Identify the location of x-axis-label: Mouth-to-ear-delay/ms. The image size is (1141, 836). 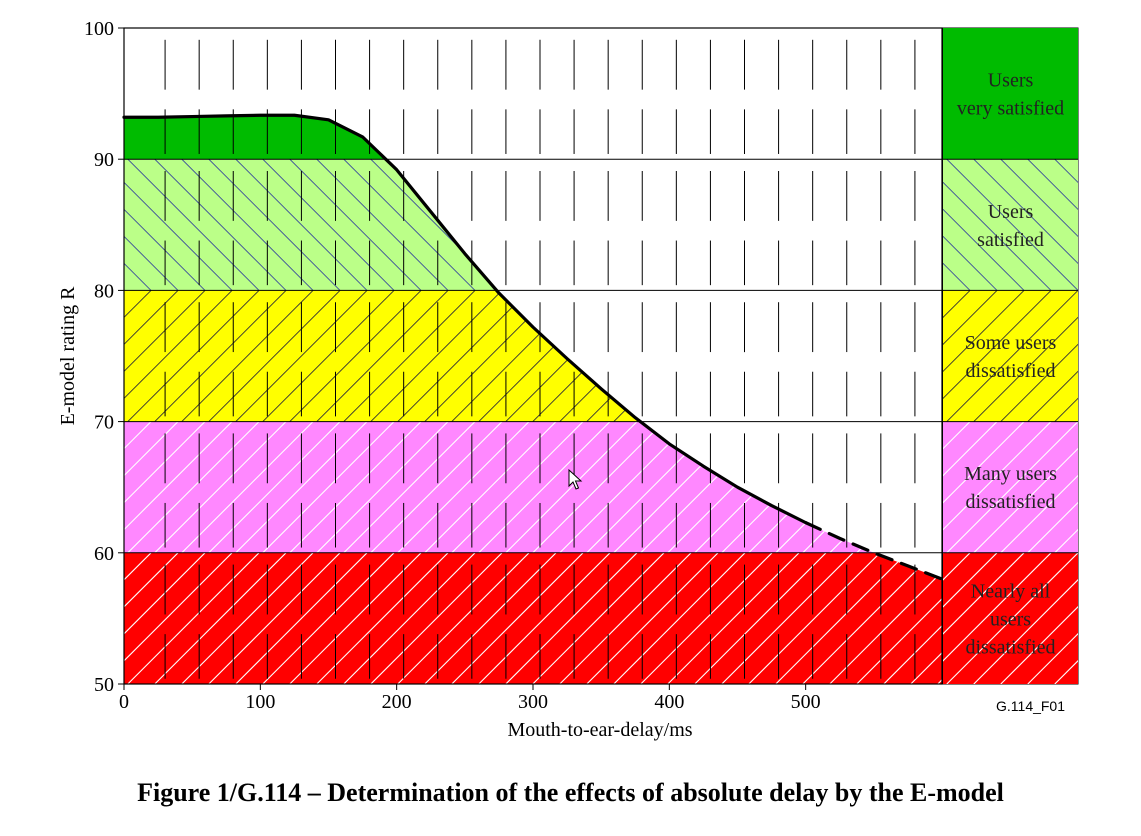
(599, 730).